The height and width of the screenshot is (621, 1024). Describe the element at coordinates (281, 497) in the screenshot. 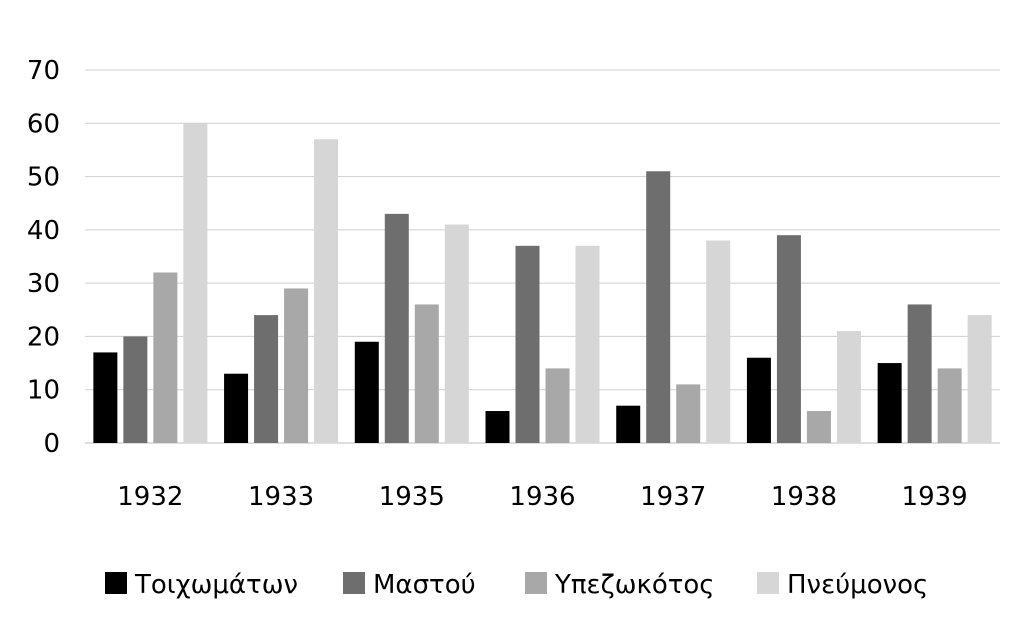

I see `x-tick-label: 1933` at that location.